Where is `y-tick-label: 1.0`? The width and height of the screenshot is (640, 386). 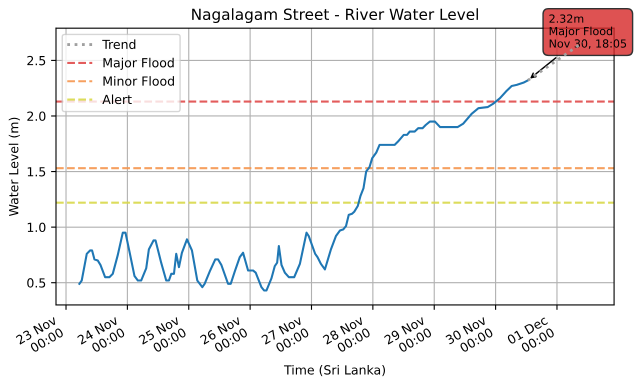 y-tick-label: 1.0 is located at coordinates (37, 227).